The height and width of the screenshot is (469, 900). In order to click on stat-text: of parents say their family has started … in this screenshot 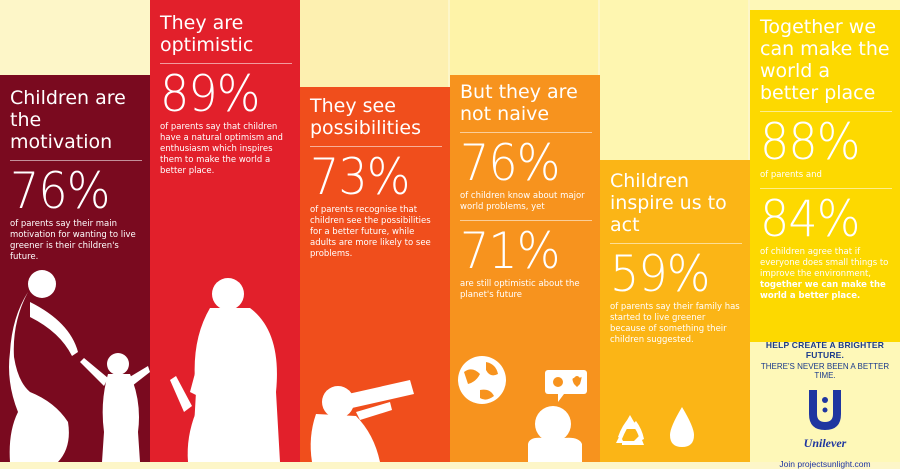, I will do `click(675, 323)`.